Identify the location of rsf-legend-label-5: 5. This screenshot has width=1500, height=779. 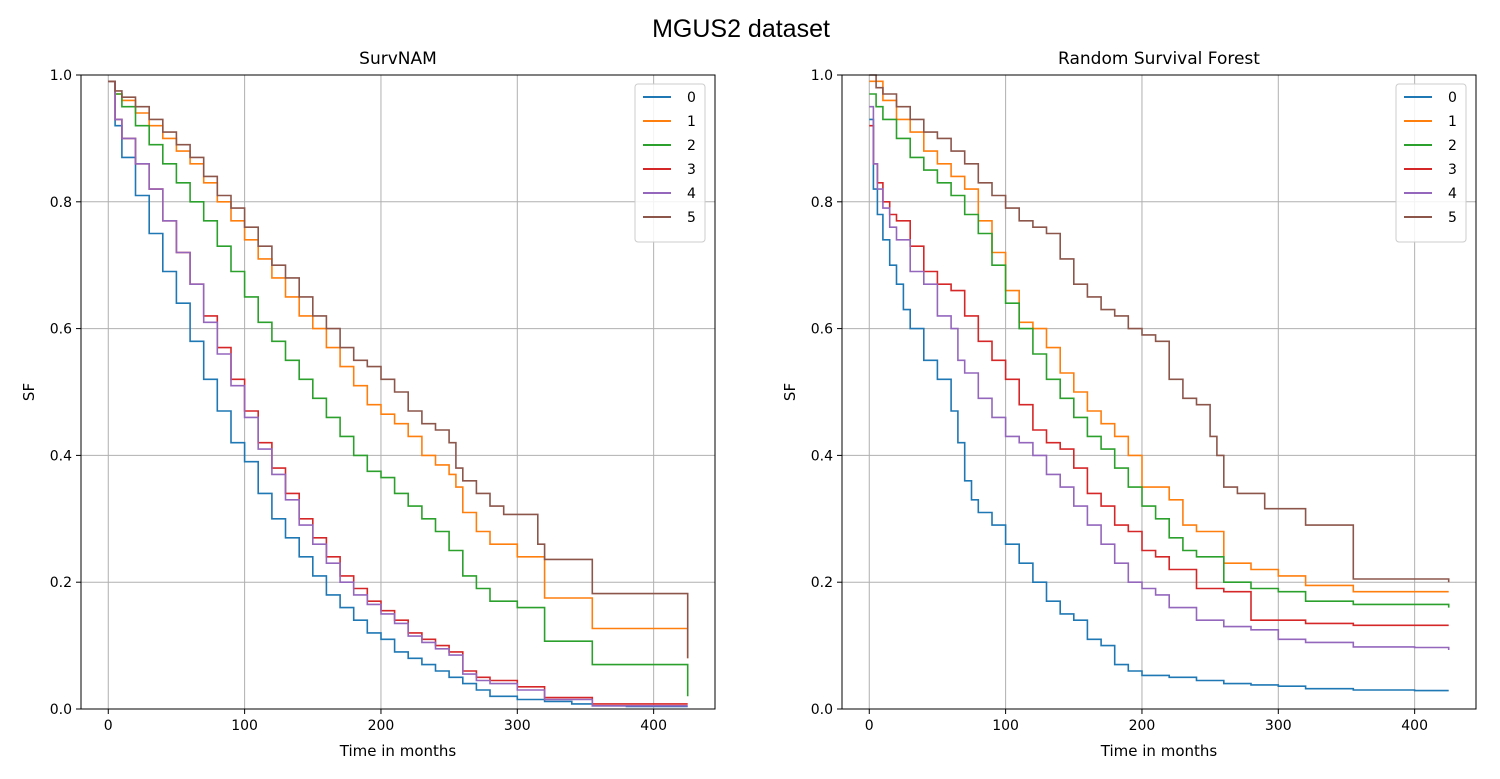
(1452, 218).